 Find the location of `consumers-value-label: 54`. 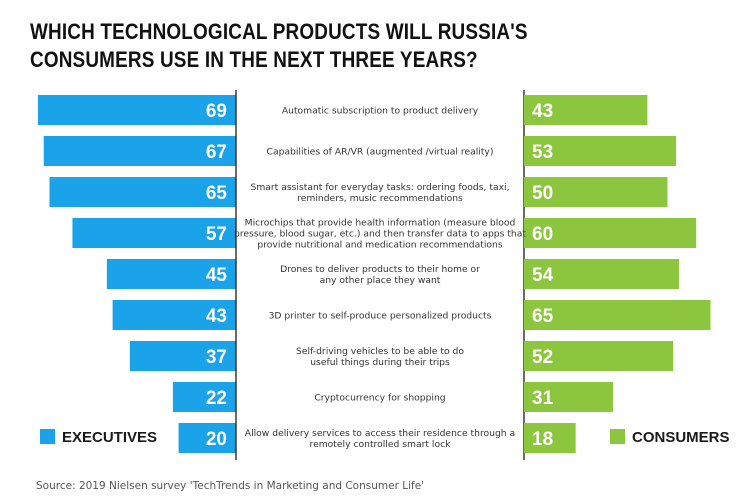

consumers-value-label: 54 is located at coordinates (543, 275).